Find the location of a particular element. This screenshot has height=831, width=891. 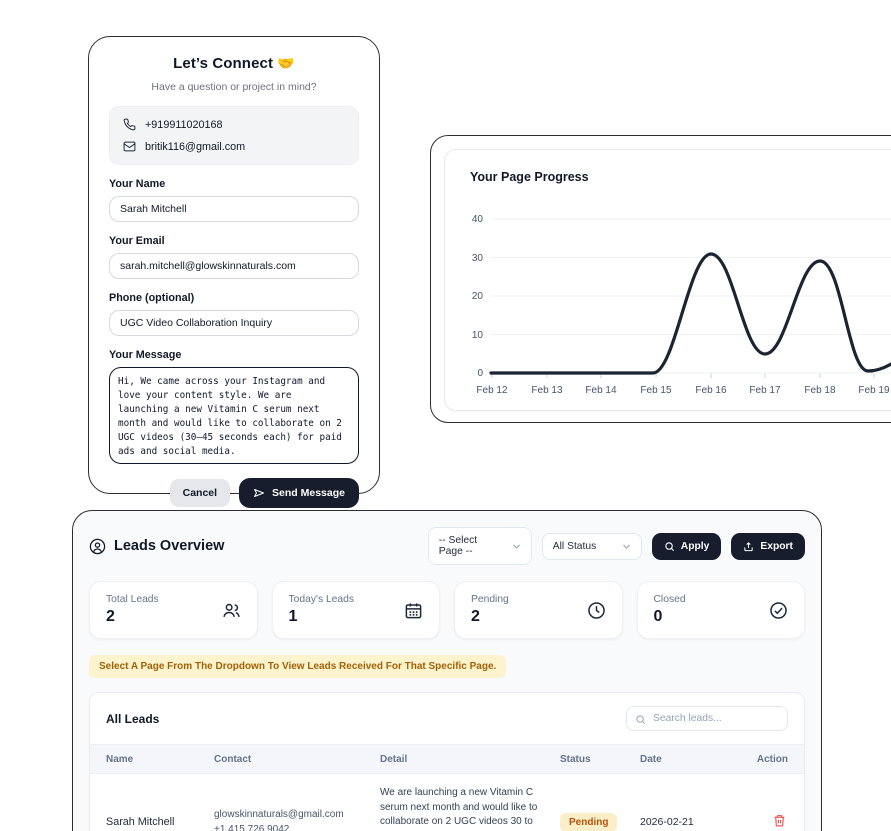

leads-title: Leads Overview is located at coordinates (169, 546).